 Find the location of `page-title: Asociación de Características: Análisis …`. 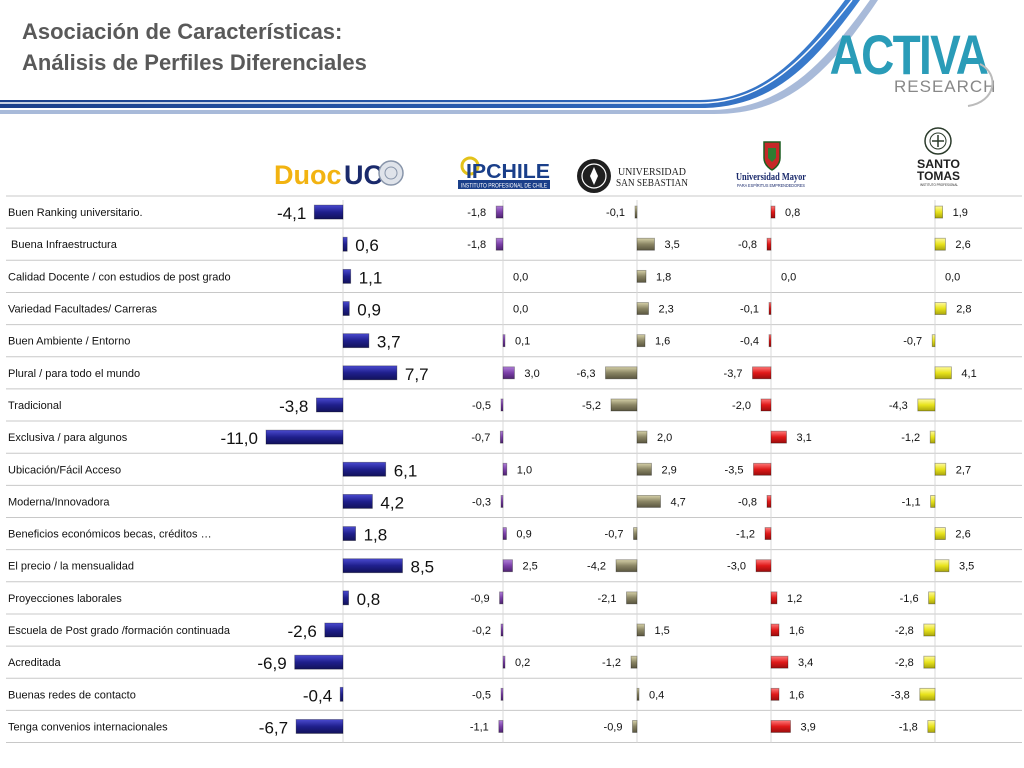

page-title: Asociación de Características: Análisis … is located at coordinates (194, 47).